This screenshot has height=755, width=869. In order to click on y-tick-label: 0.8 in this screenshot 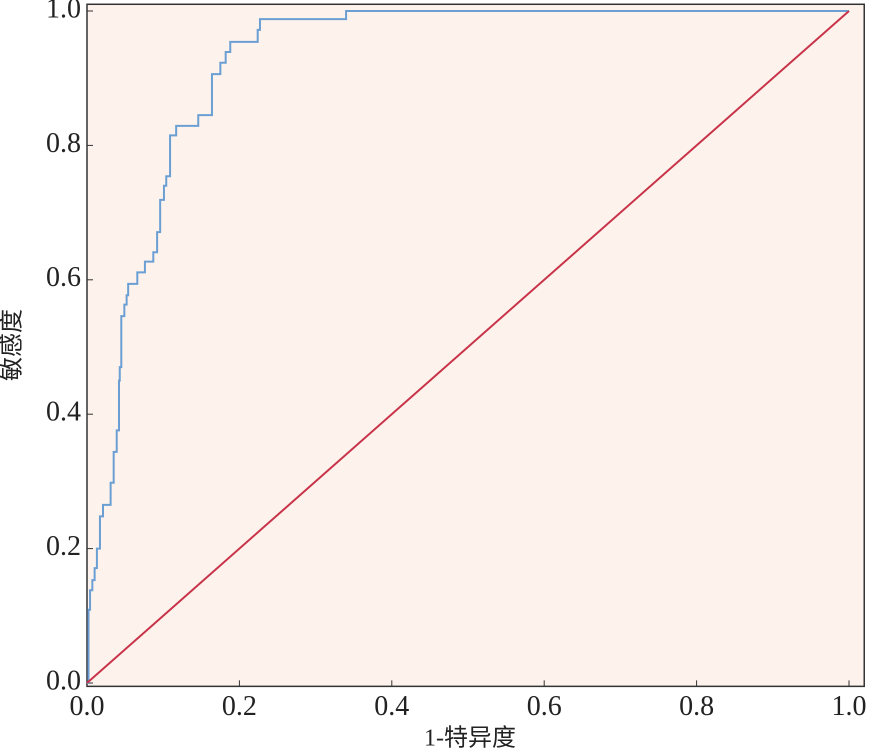, I will do `click(63, 143)`.